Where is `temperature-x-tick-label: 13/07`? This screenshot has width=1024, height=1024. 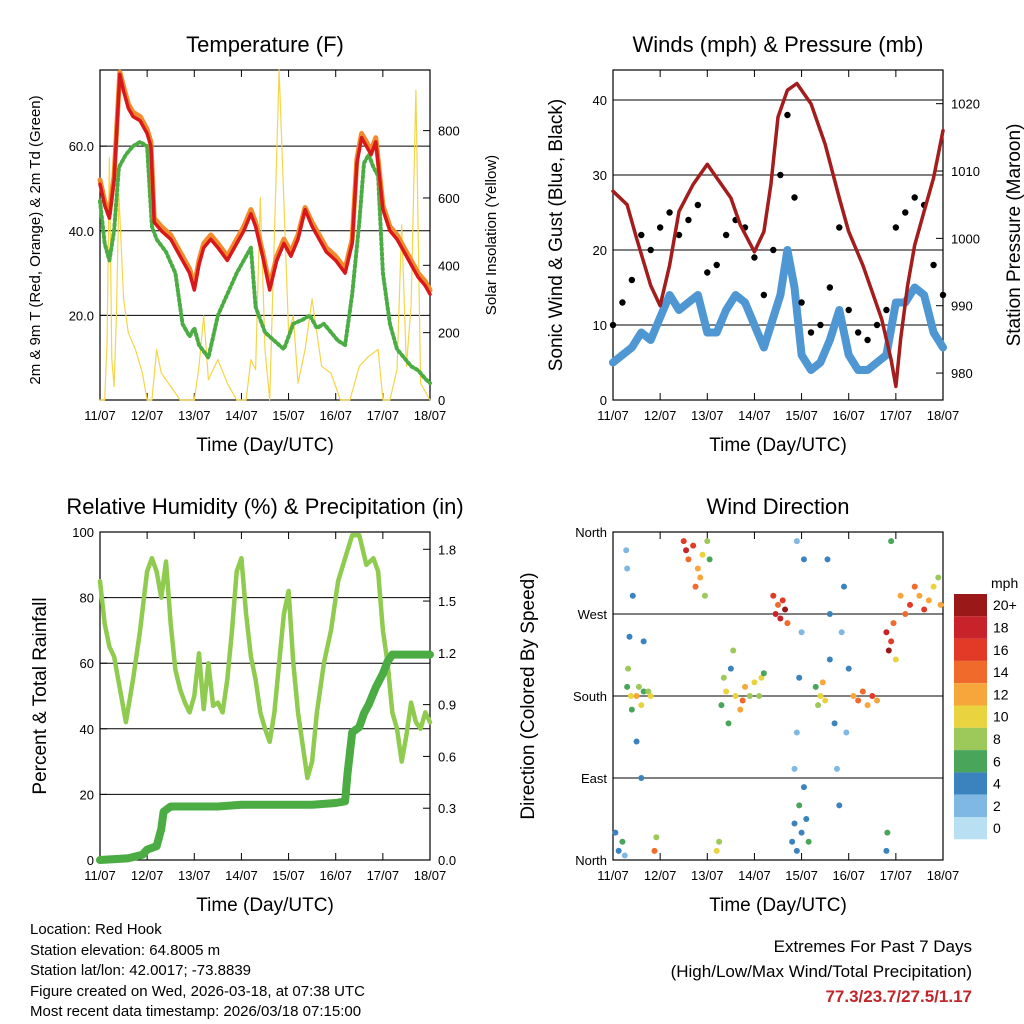
temperature-x-tick-label: 13/07 is located at coordinates (194, 415).